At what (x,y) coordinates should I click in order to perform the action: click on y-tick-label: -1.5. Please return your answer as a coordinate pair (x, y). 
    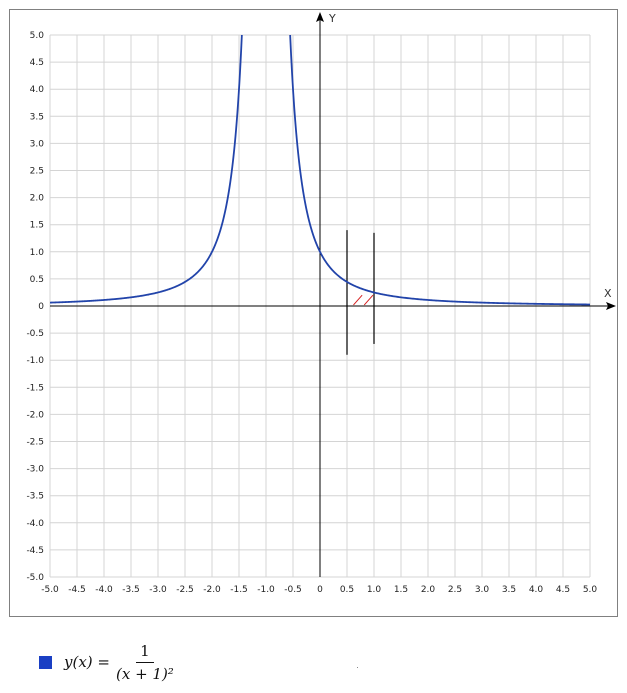
    Looking at the image, I should click on (35, 388).